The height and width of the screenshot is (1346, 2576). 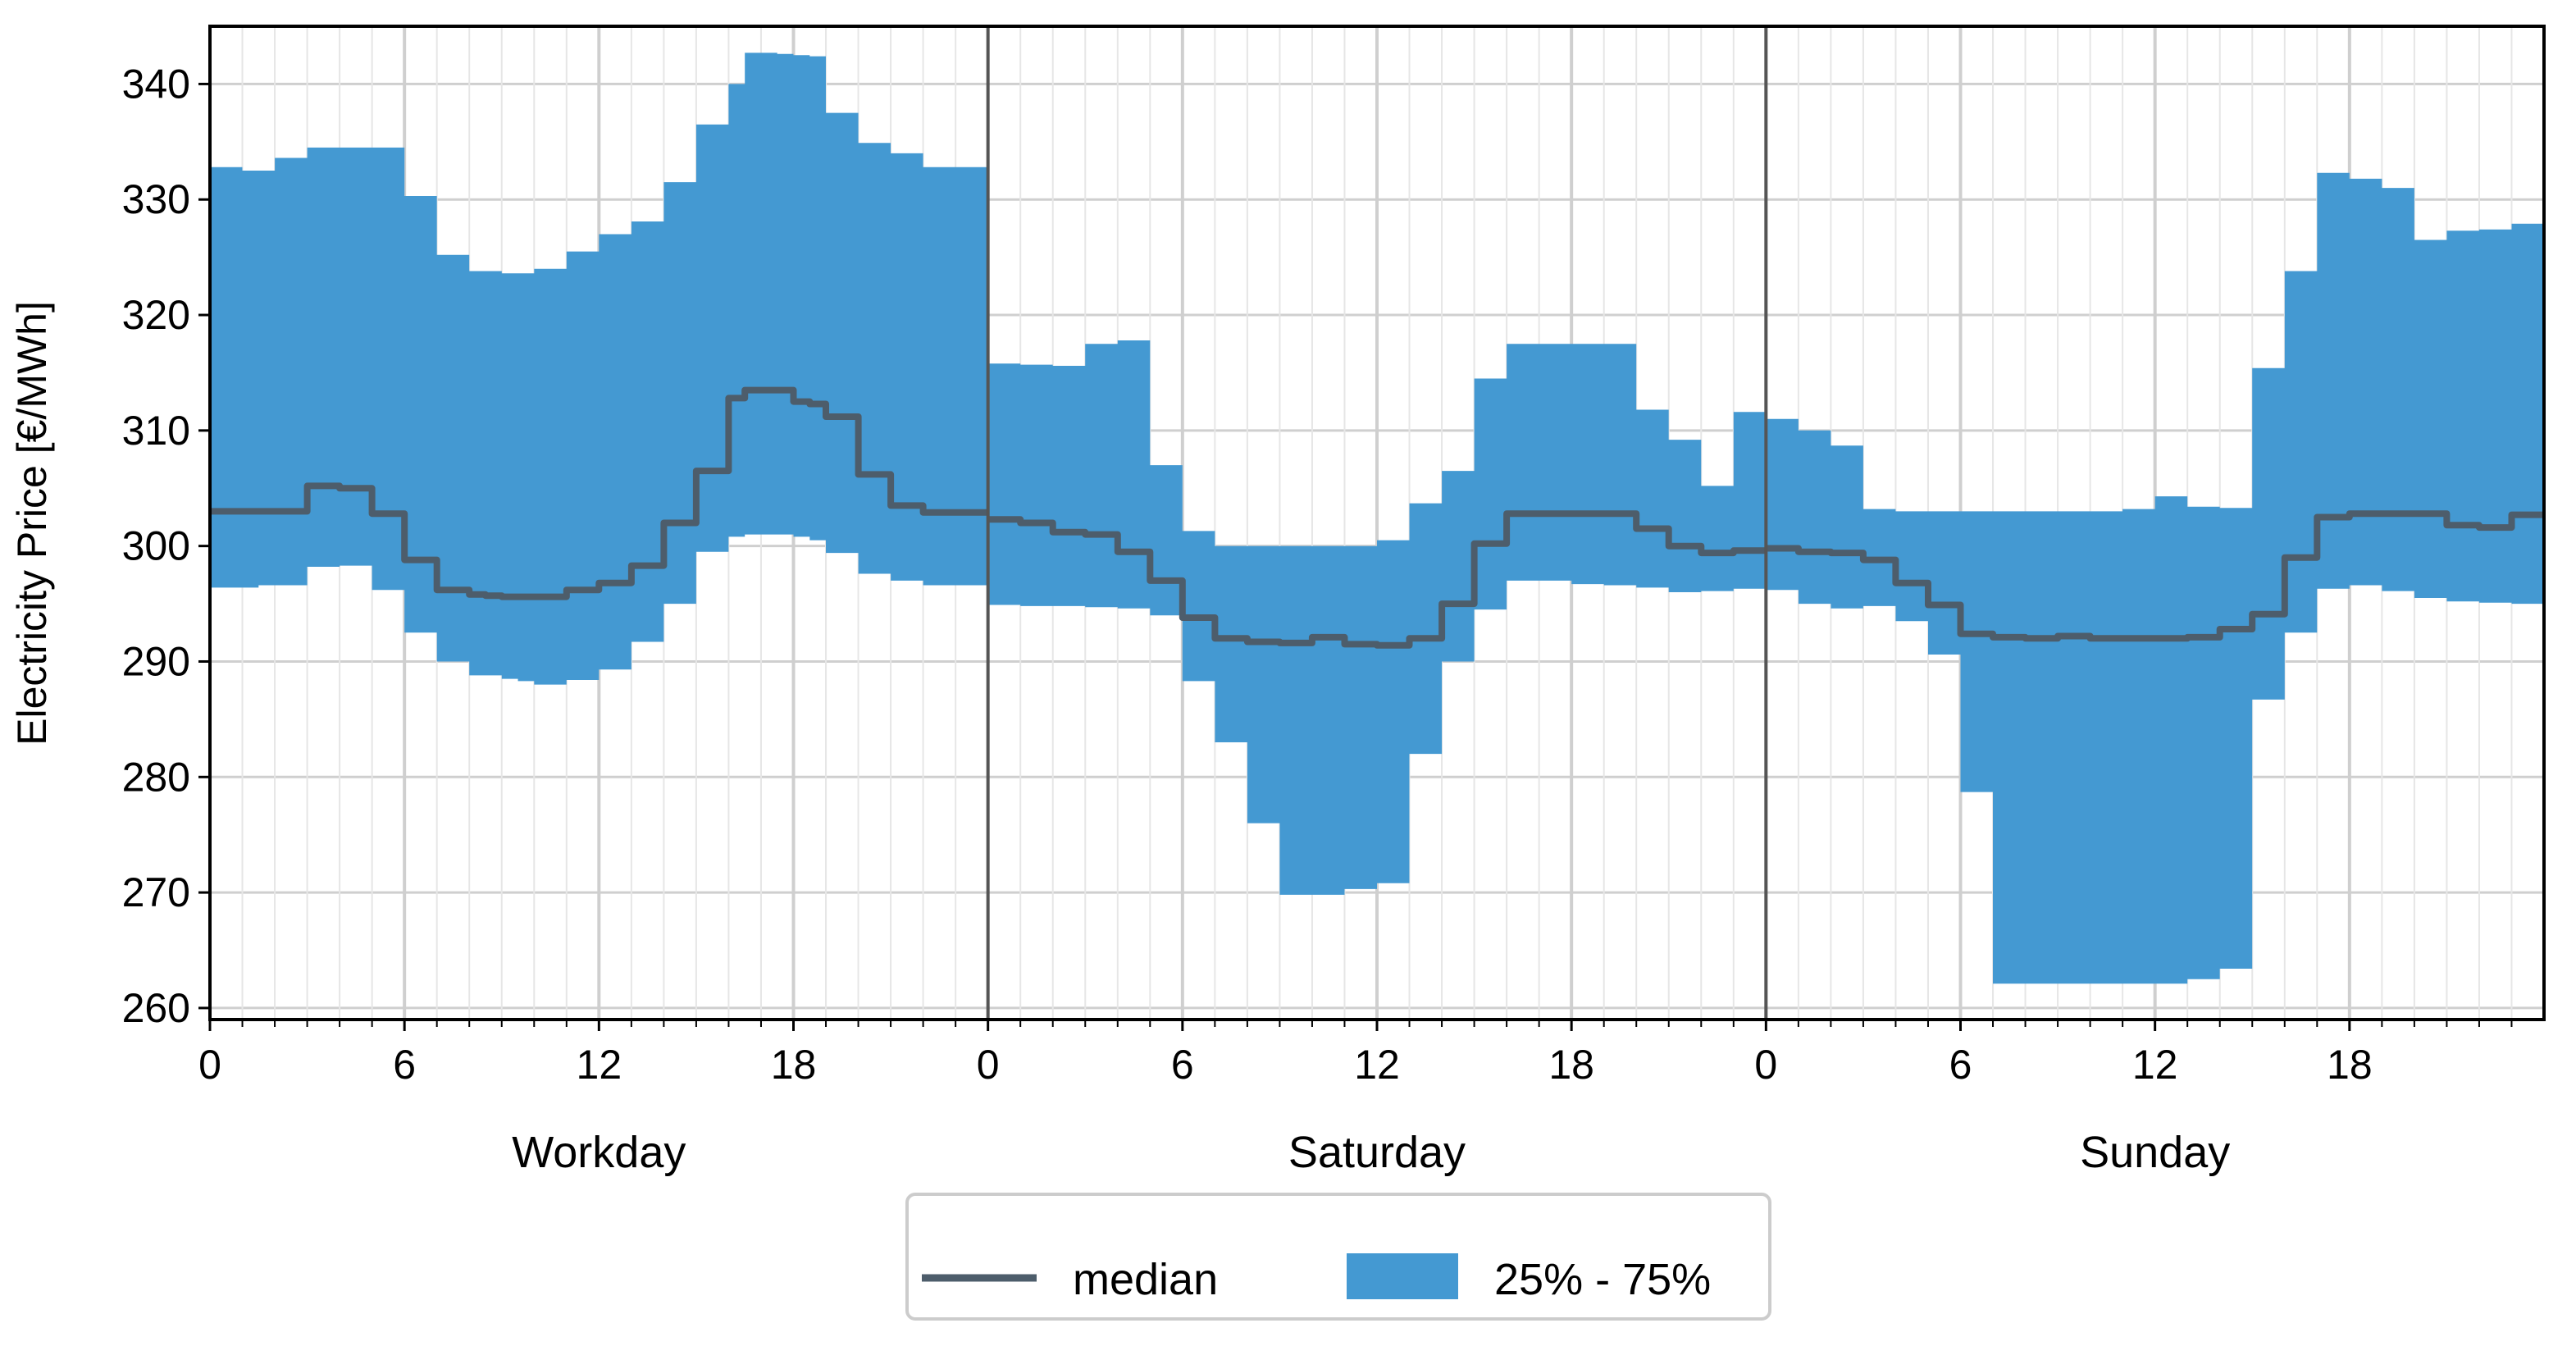 What do you see at coordinates (1377, 580) in the screenshot?
I see `median-line-saturday` at bounding box center [1377, 580].